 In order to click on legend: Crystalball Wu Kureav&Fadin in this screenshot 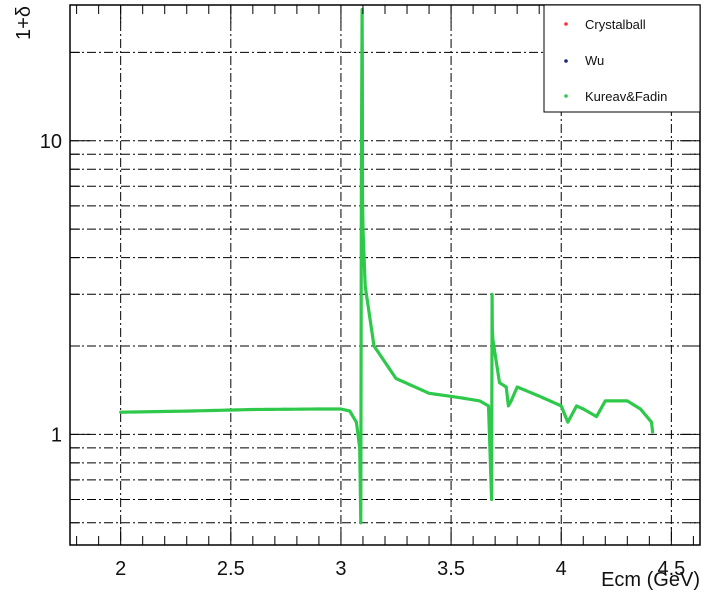, I will do `click(622, 58)`.